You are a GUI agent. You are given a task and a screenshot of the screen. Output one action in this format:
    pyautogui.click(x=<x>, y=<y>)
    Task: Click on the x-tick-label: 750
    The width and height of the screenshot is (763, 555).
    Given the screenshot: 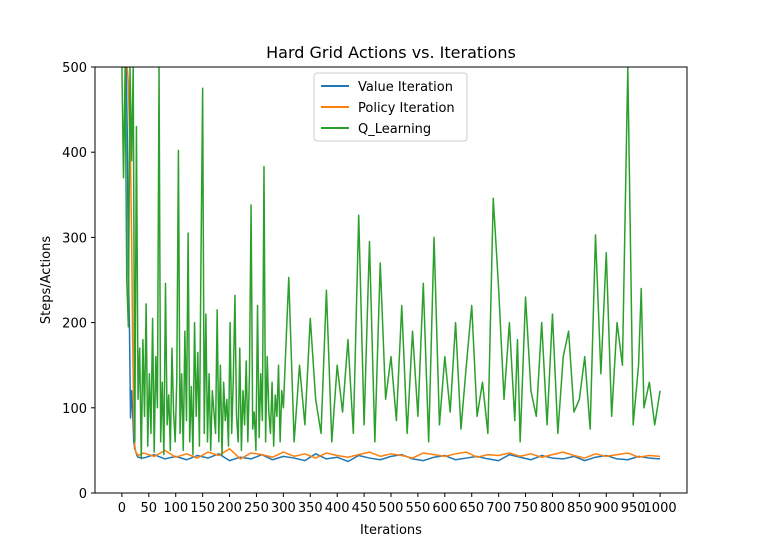 What is the action you would take?
    pyautogui.click(x=525, y=508)
    